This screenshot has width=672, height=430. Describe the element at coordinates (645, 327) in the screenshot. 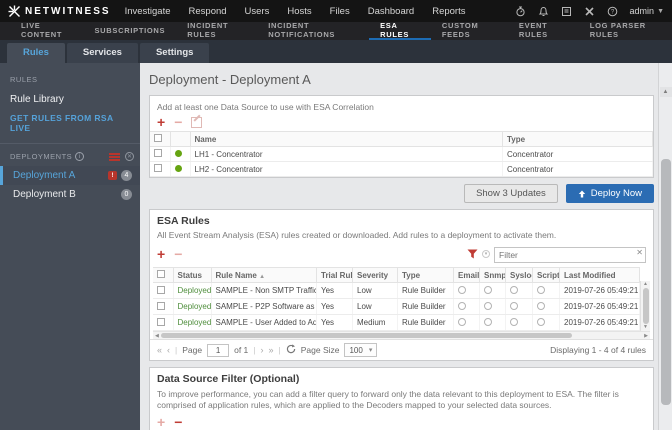

I see `scroll-down-icon: ▼` at that location.